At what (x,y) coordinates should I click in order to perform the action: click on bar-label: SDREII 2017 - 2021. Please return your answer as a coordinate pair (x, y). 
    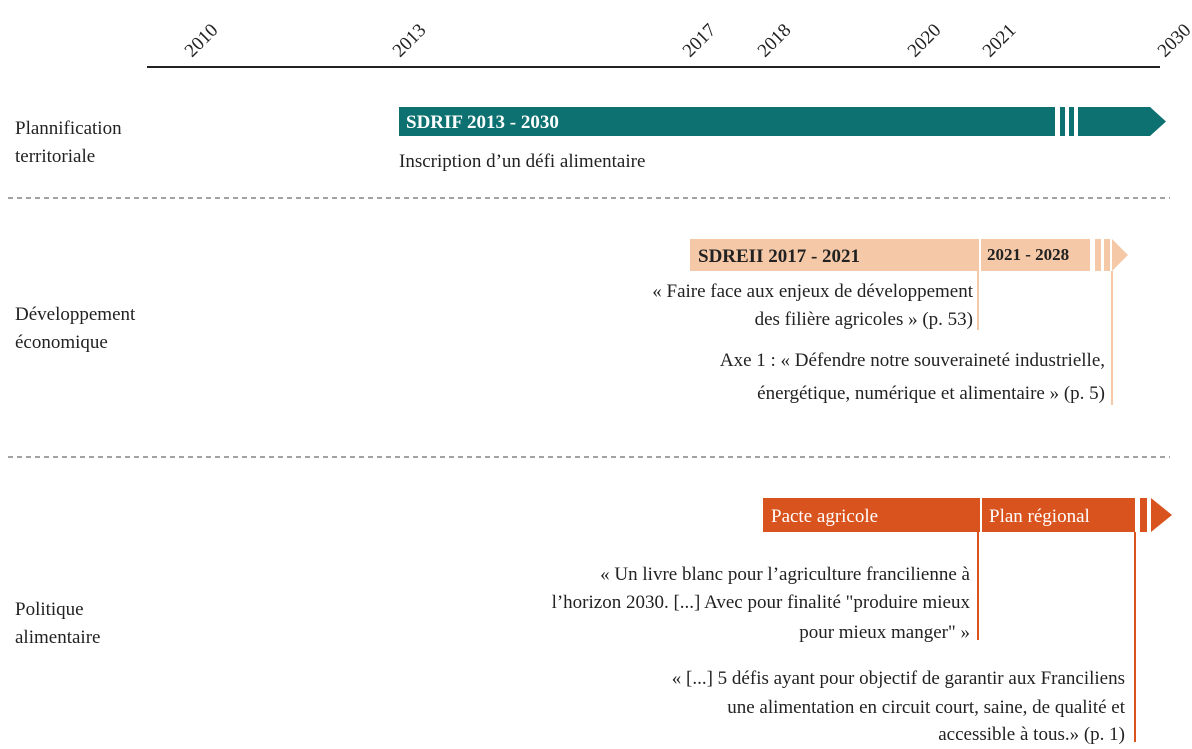
    Looking at the image, I should click on (779, 256).